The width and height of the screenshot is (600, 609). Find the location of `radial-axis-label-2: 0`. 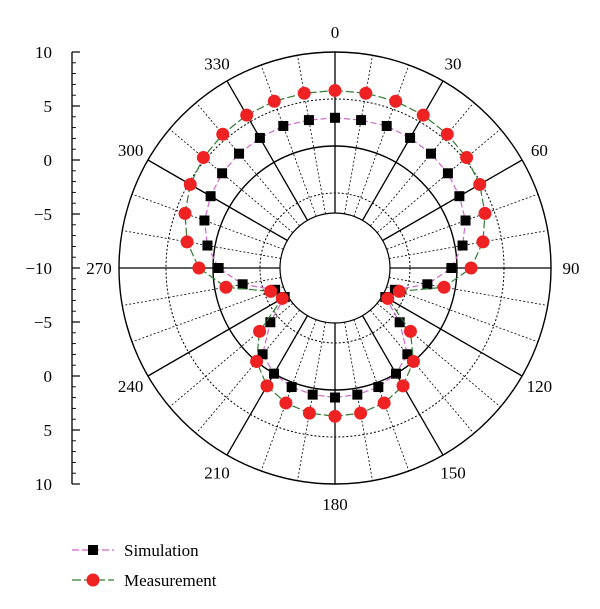

radial-axis-label-2: 0 is located at coordinates (48, 160).